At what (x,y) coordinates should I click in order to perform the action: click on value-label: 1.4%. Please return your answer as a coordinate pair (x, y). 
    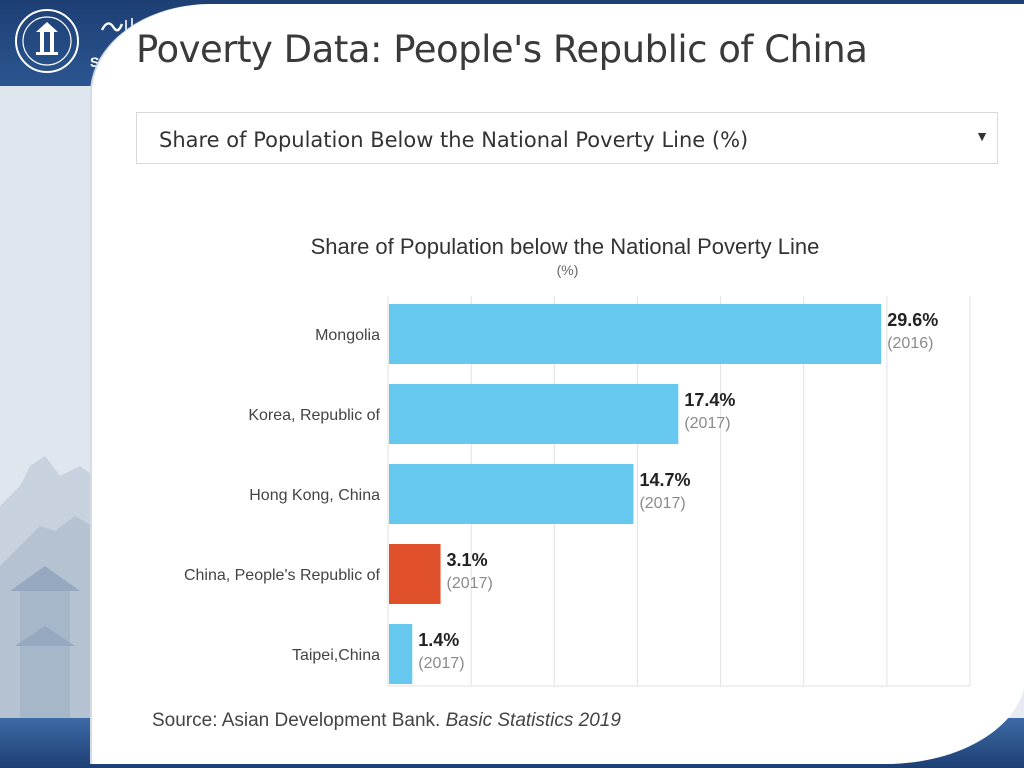
    Looking at the image, I should click on (438, 640).